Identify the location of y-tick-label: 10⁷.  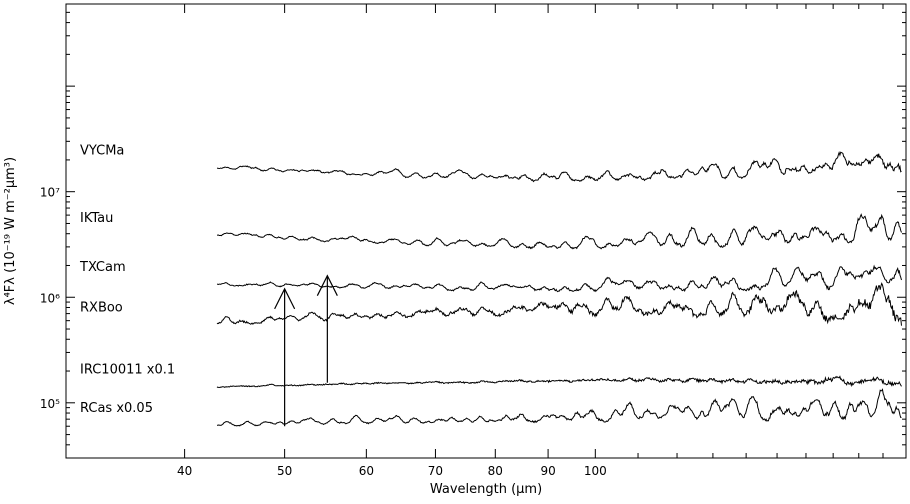
(50, 193).